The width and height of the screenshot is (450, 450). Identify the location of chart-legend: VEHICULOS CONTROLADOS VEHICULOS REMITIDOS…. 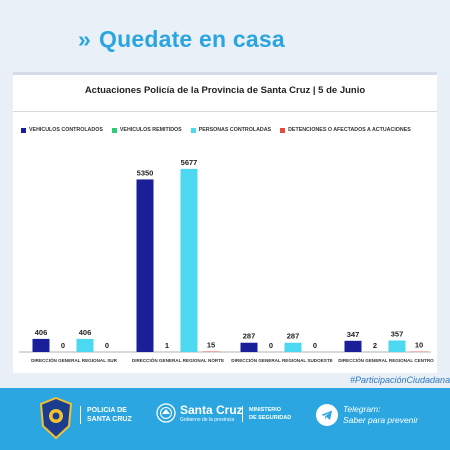
(229, 130).